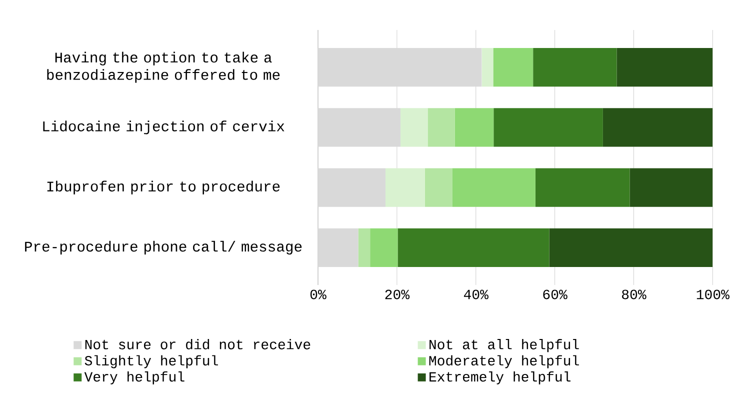 Image resolution: width=750 pixels, height=398 pixels. What do you see at coordinates (163, 247) in the screenshot?
I see `y-tick-label: Pre-procedure phone call/ message` at bounding box center [163, 247].